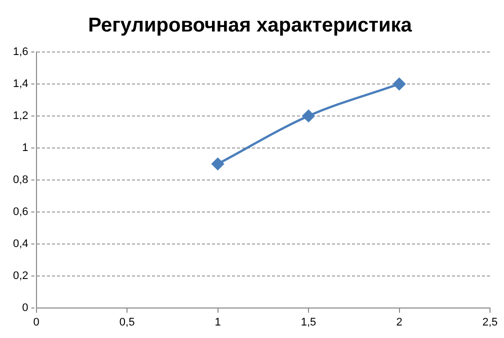 This screenshot has width=504, height=338. Describe the element at coordinates (20, 180) in the screenshot. I see `y-tick-label: 0,8` at that location.